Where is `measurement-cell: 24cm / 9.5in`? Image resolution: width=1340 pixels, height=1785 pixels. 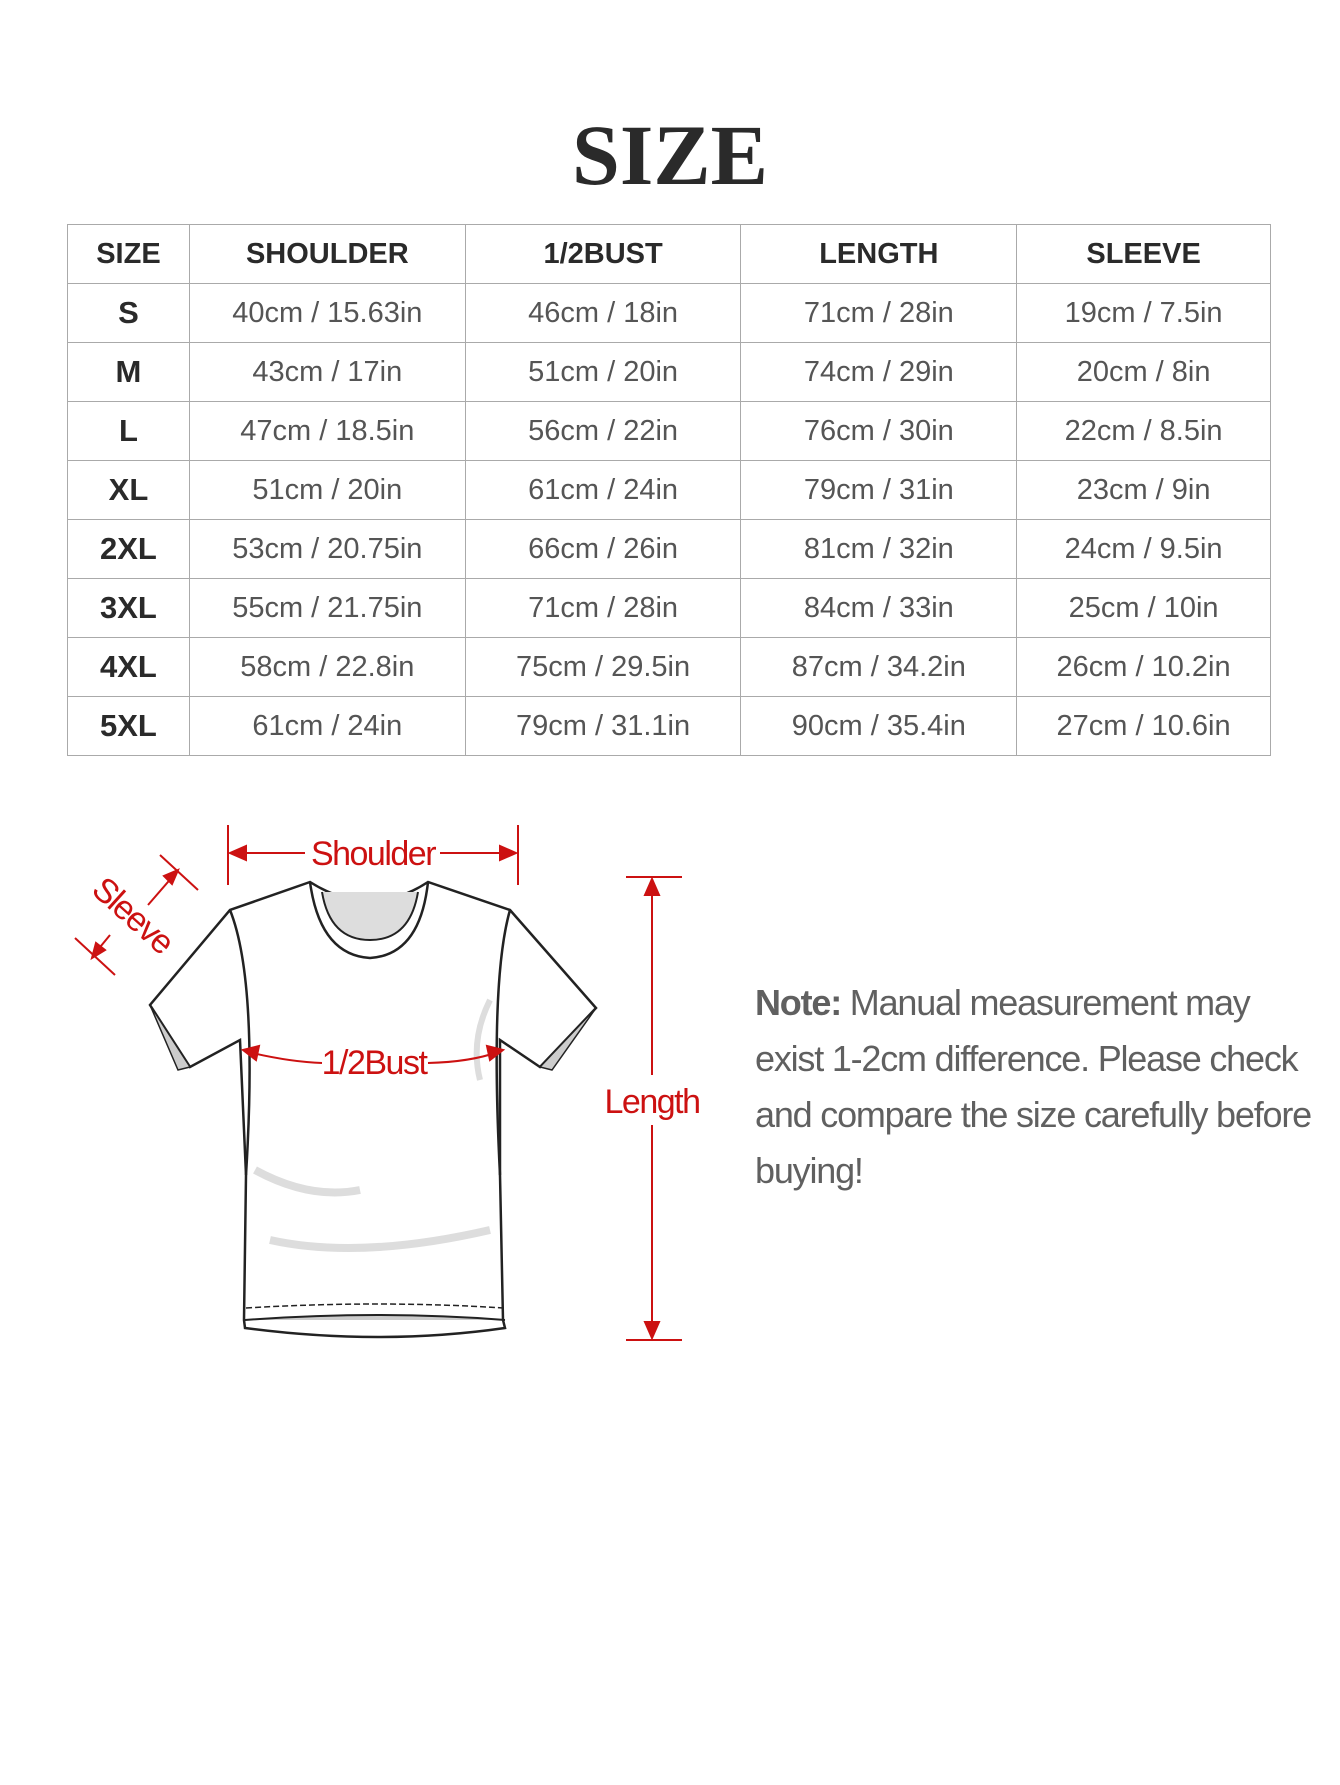
measurement-cell: 24cm / 9.5in is located at coordinates (1143, 549).